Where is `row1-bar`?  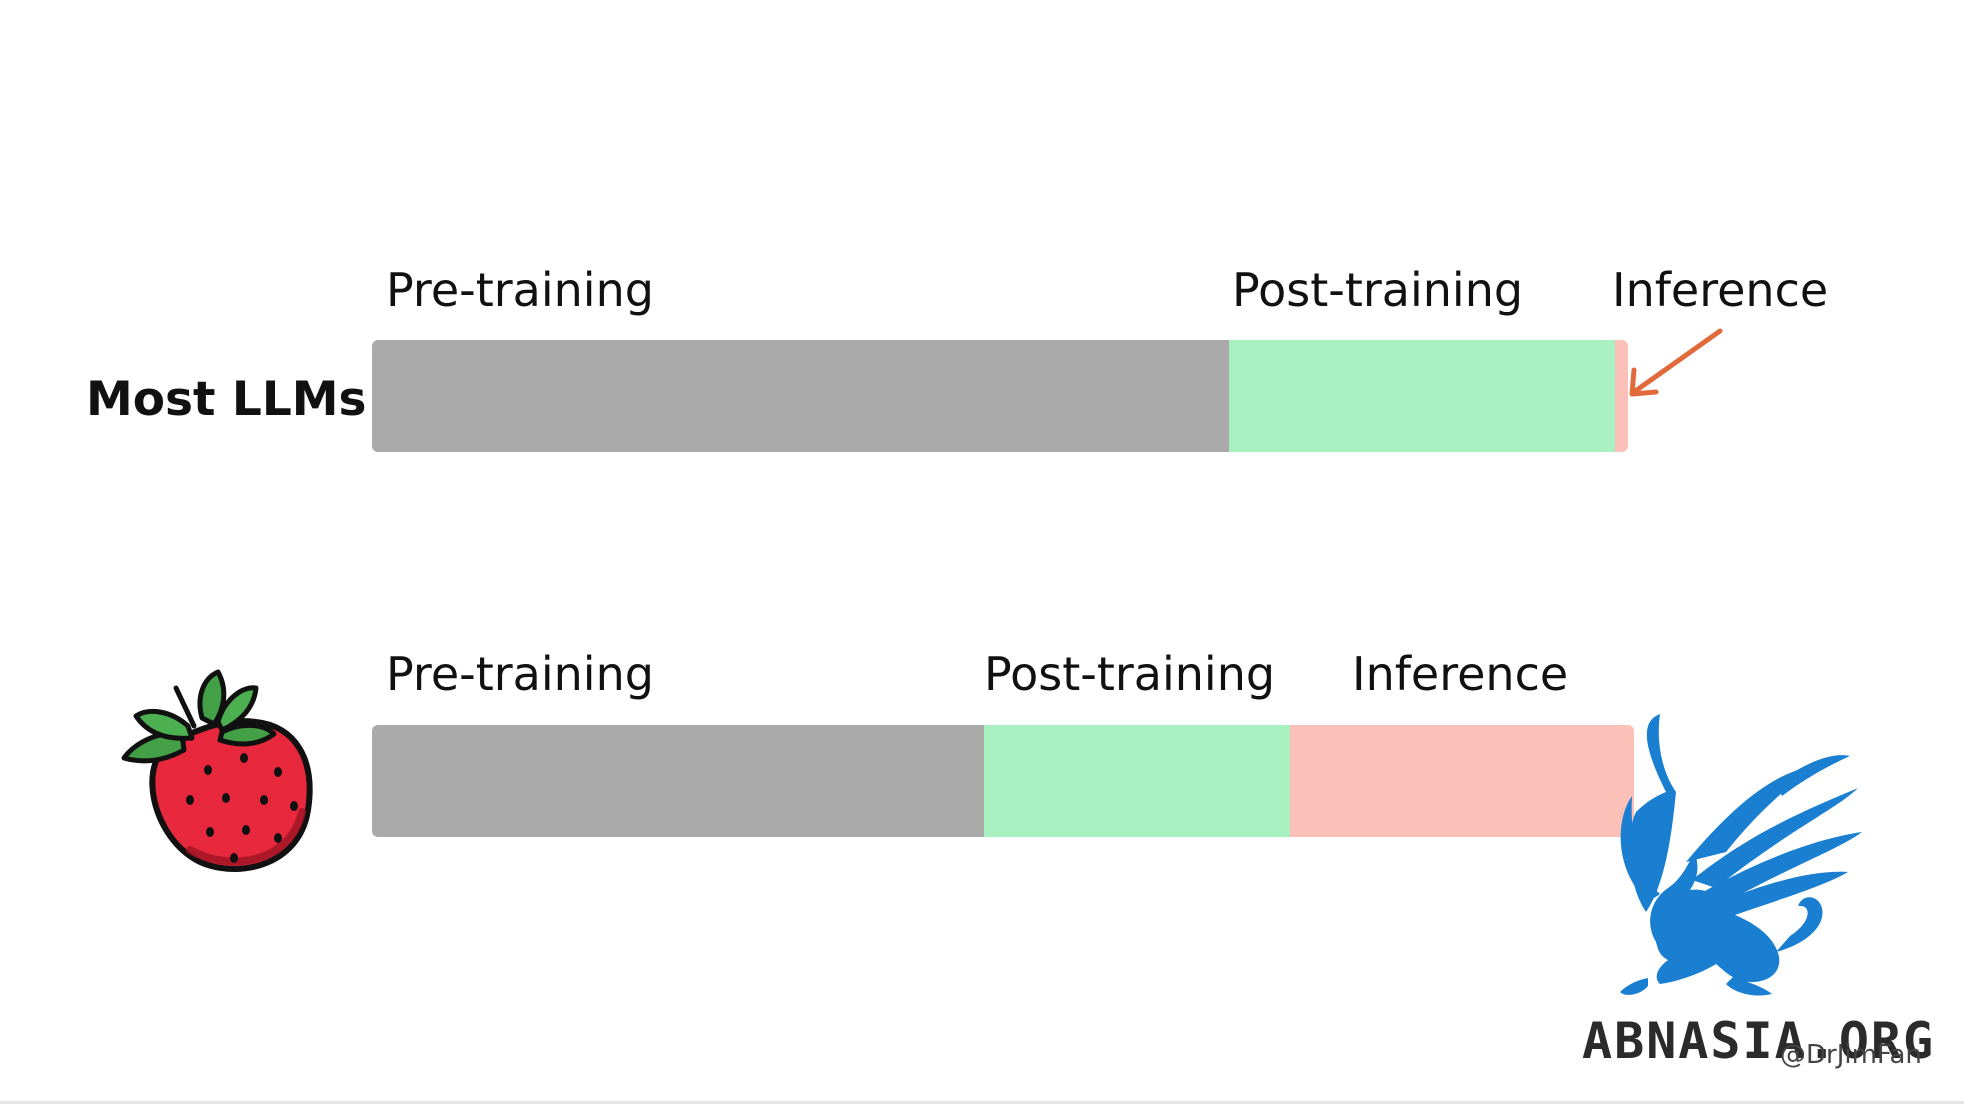
row1-bar is located at coordinates (1000, 396).